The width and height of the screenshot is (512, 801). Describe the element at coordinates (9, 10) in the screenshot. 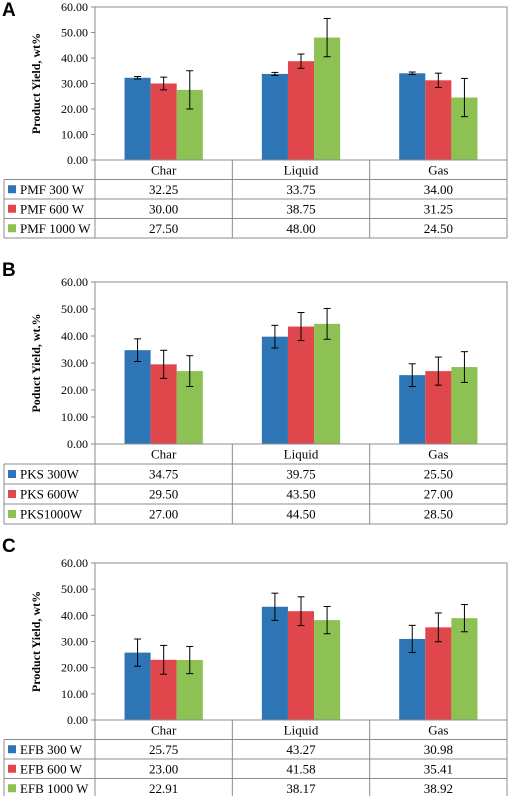

I see `panel-label: A` at that location.